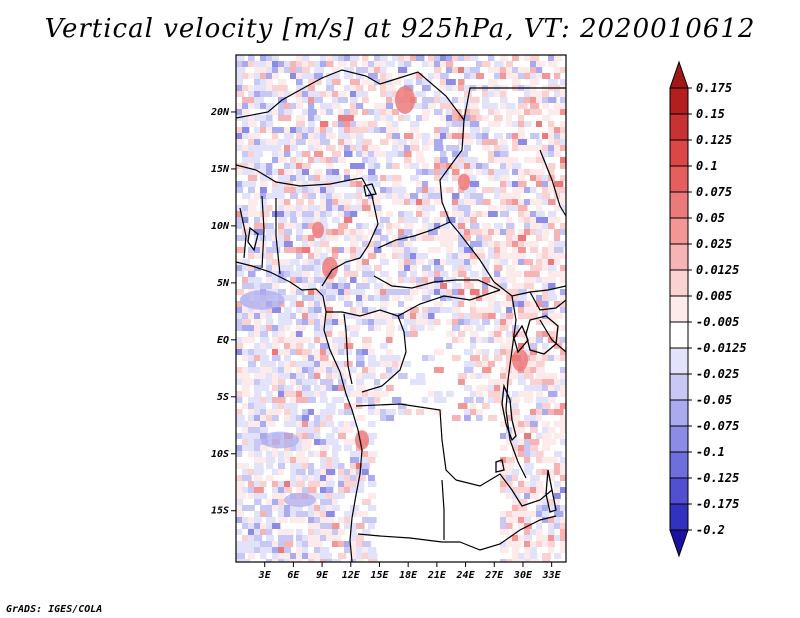 Image resolution: width=800 pixels, height=618 pixels. Describe the element at coordinates (523, 575) in the screenshot. I see `lon-tick-label: 30E` at that location.